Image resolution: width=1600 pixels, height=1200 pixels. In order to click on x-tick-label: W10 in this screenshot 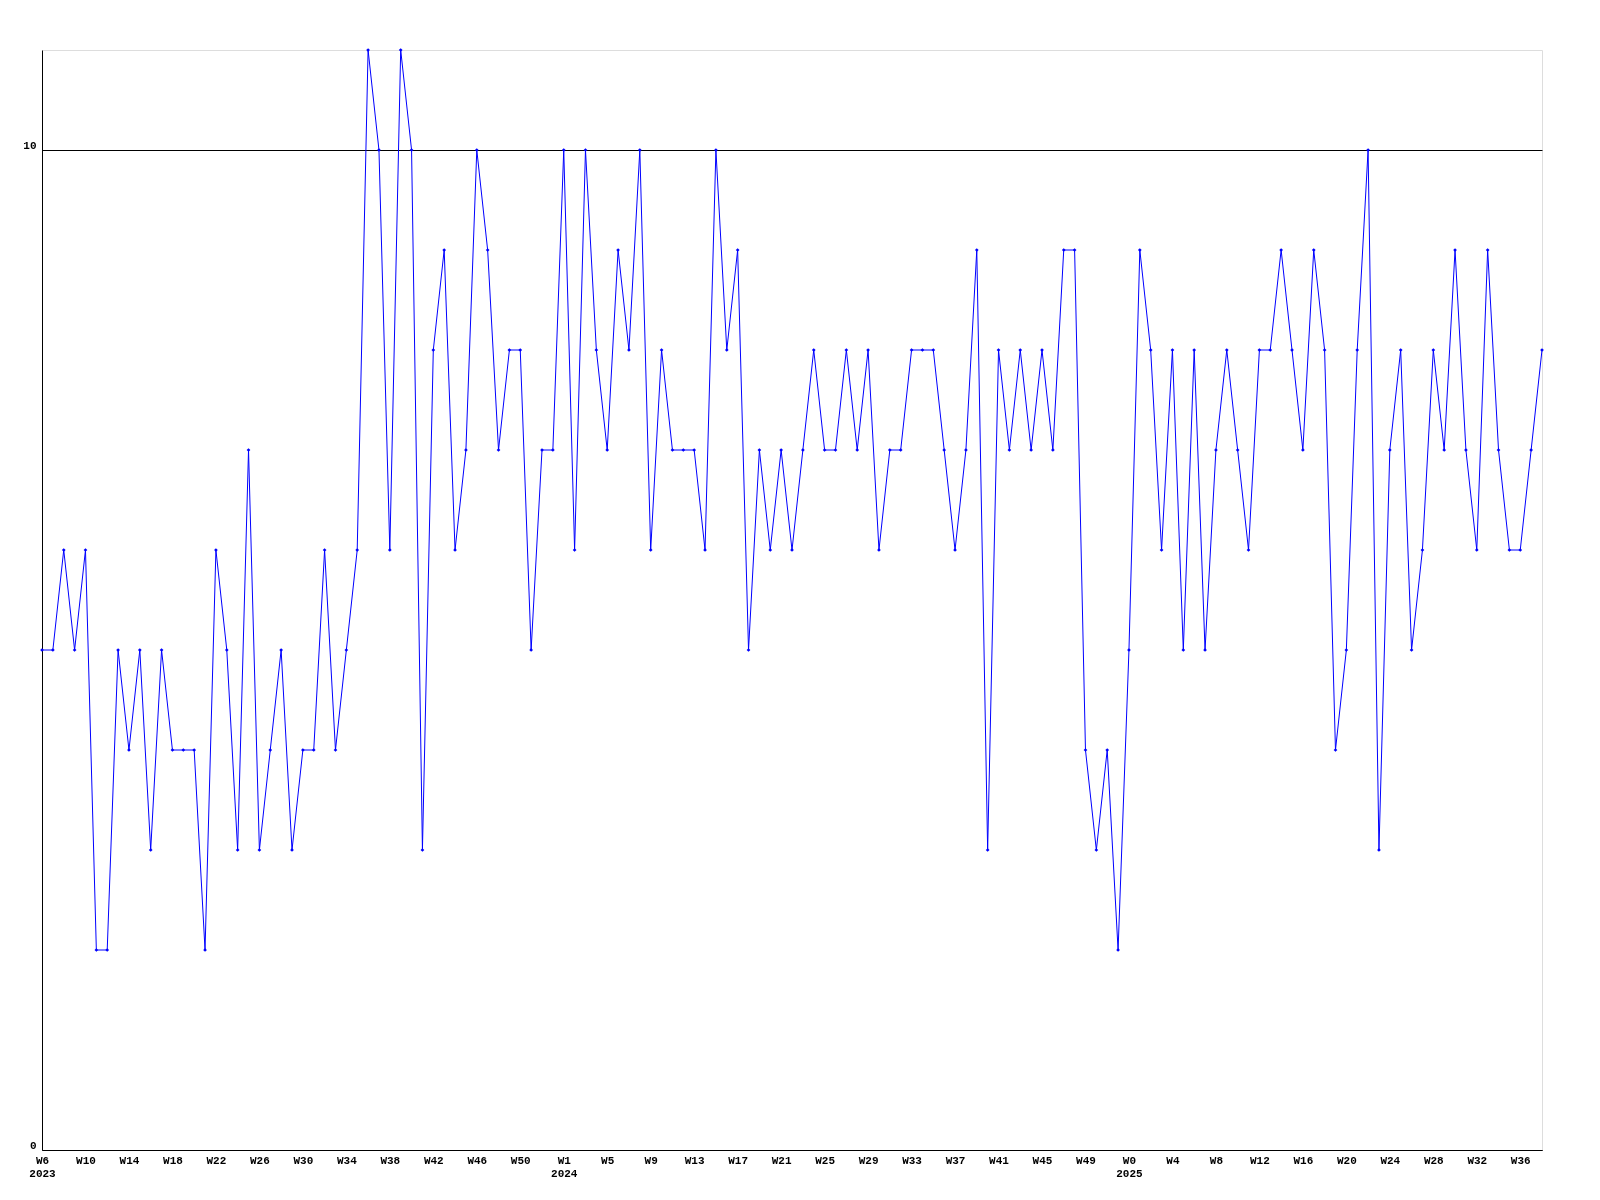, I will do `click(86, 1160)`.